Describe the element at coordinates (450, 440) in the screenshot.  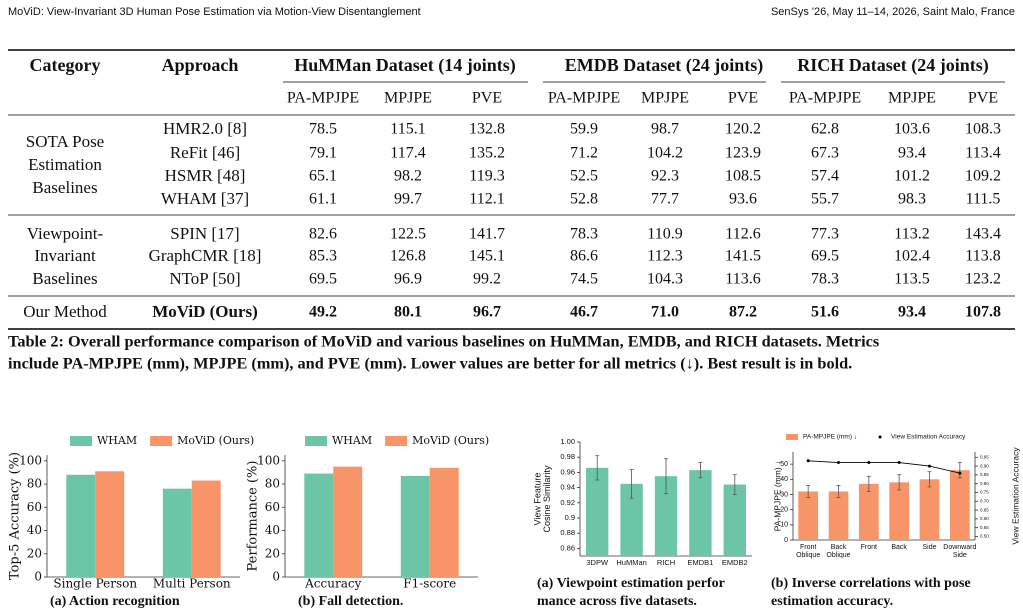
I see `legend-label: MoViD (Ours)` at that location.